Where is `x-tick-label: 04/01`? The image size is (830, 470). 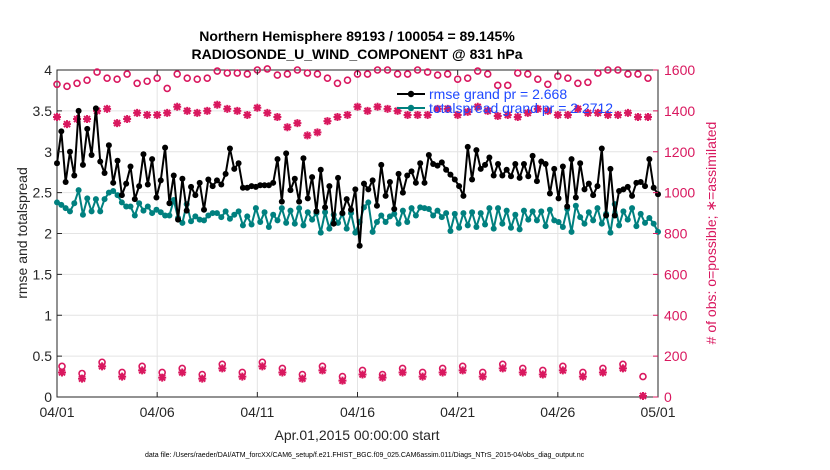 x-tick-label: 04/01 is located at coordinates (56, 412).